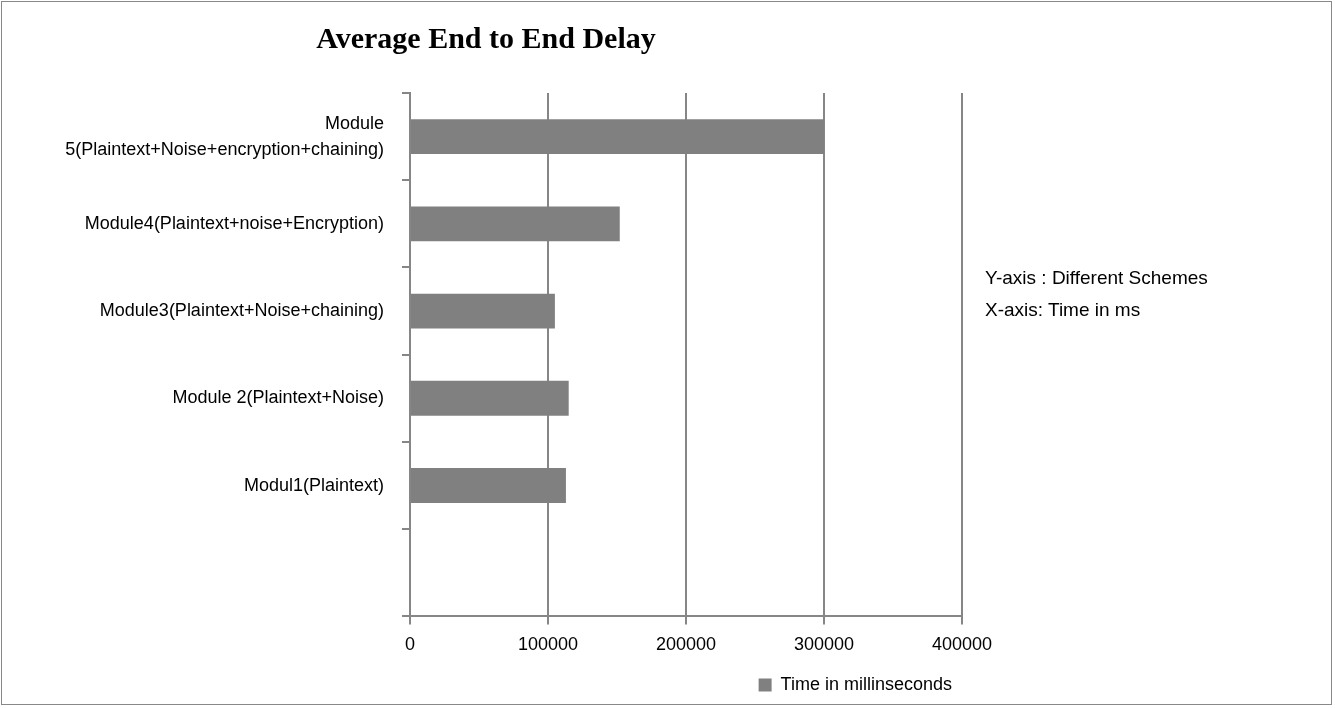 This screenshot has width=1335, height=708. What do you see at coordinates (686, 644) in the screenshot?
I see `x-tick-label: 200000` at bounding box center [686, 644].